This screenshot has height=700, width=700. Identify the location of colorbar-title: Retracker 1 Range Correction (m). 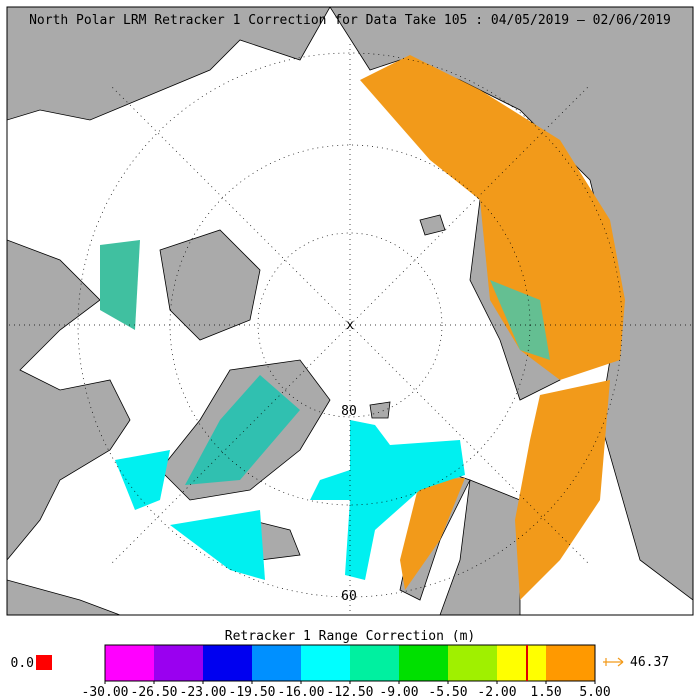
(350, 636).